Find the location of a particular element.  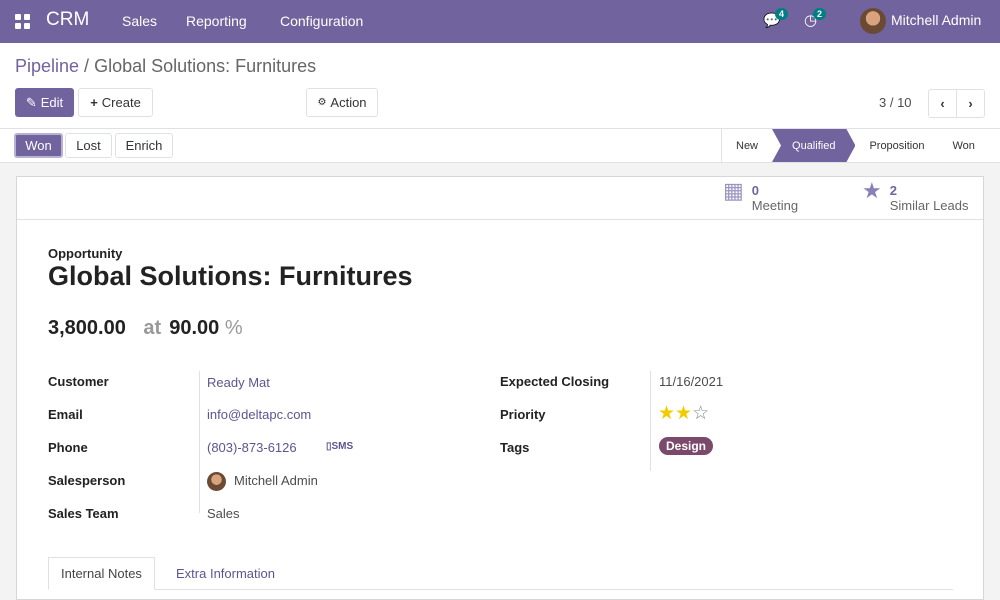

probability: 90.00 is located at coordinates (194, 328).